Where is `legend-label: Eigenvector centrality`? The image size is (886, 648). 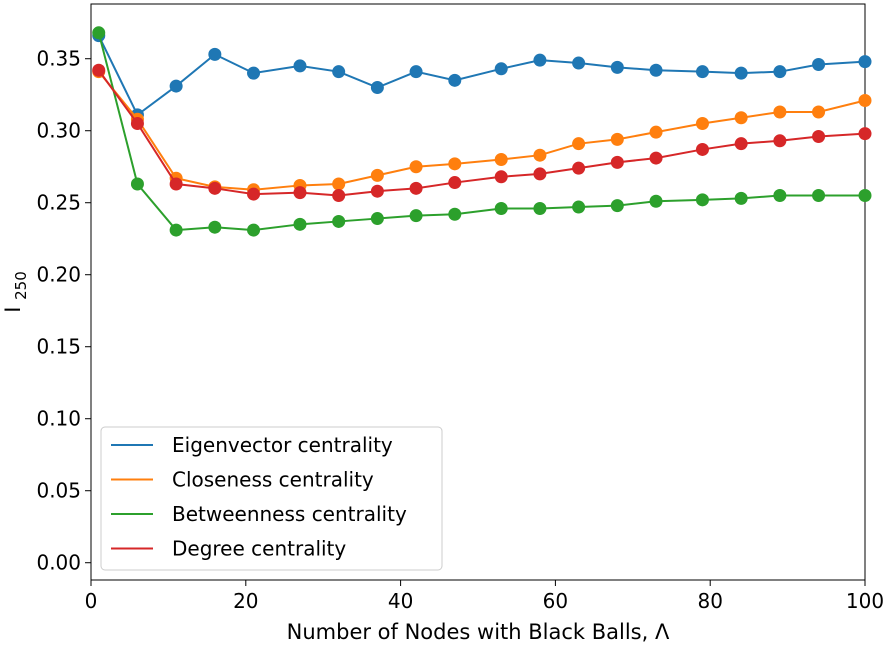
legend-label: Eigenvector centrality is located at coordinates (282, 445).